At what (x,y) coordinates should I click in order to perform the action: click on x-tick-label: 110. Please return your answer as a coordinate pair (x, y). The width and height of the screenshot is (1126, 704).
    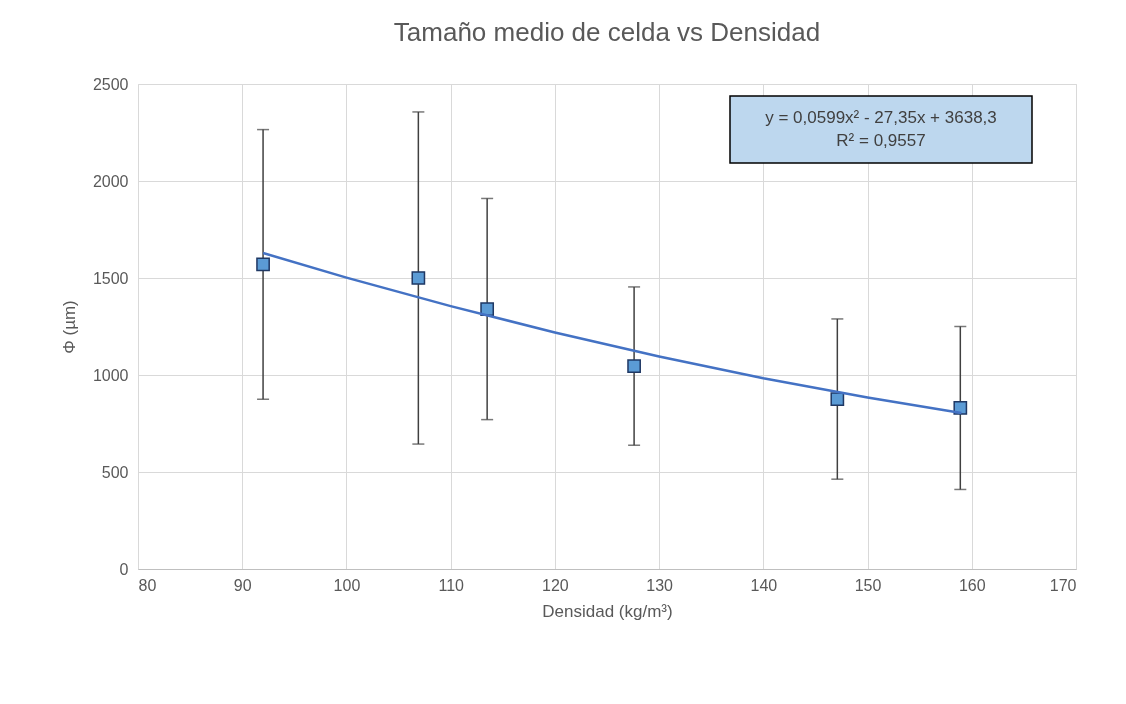
    Looking at the image, I should click on (451, 585).